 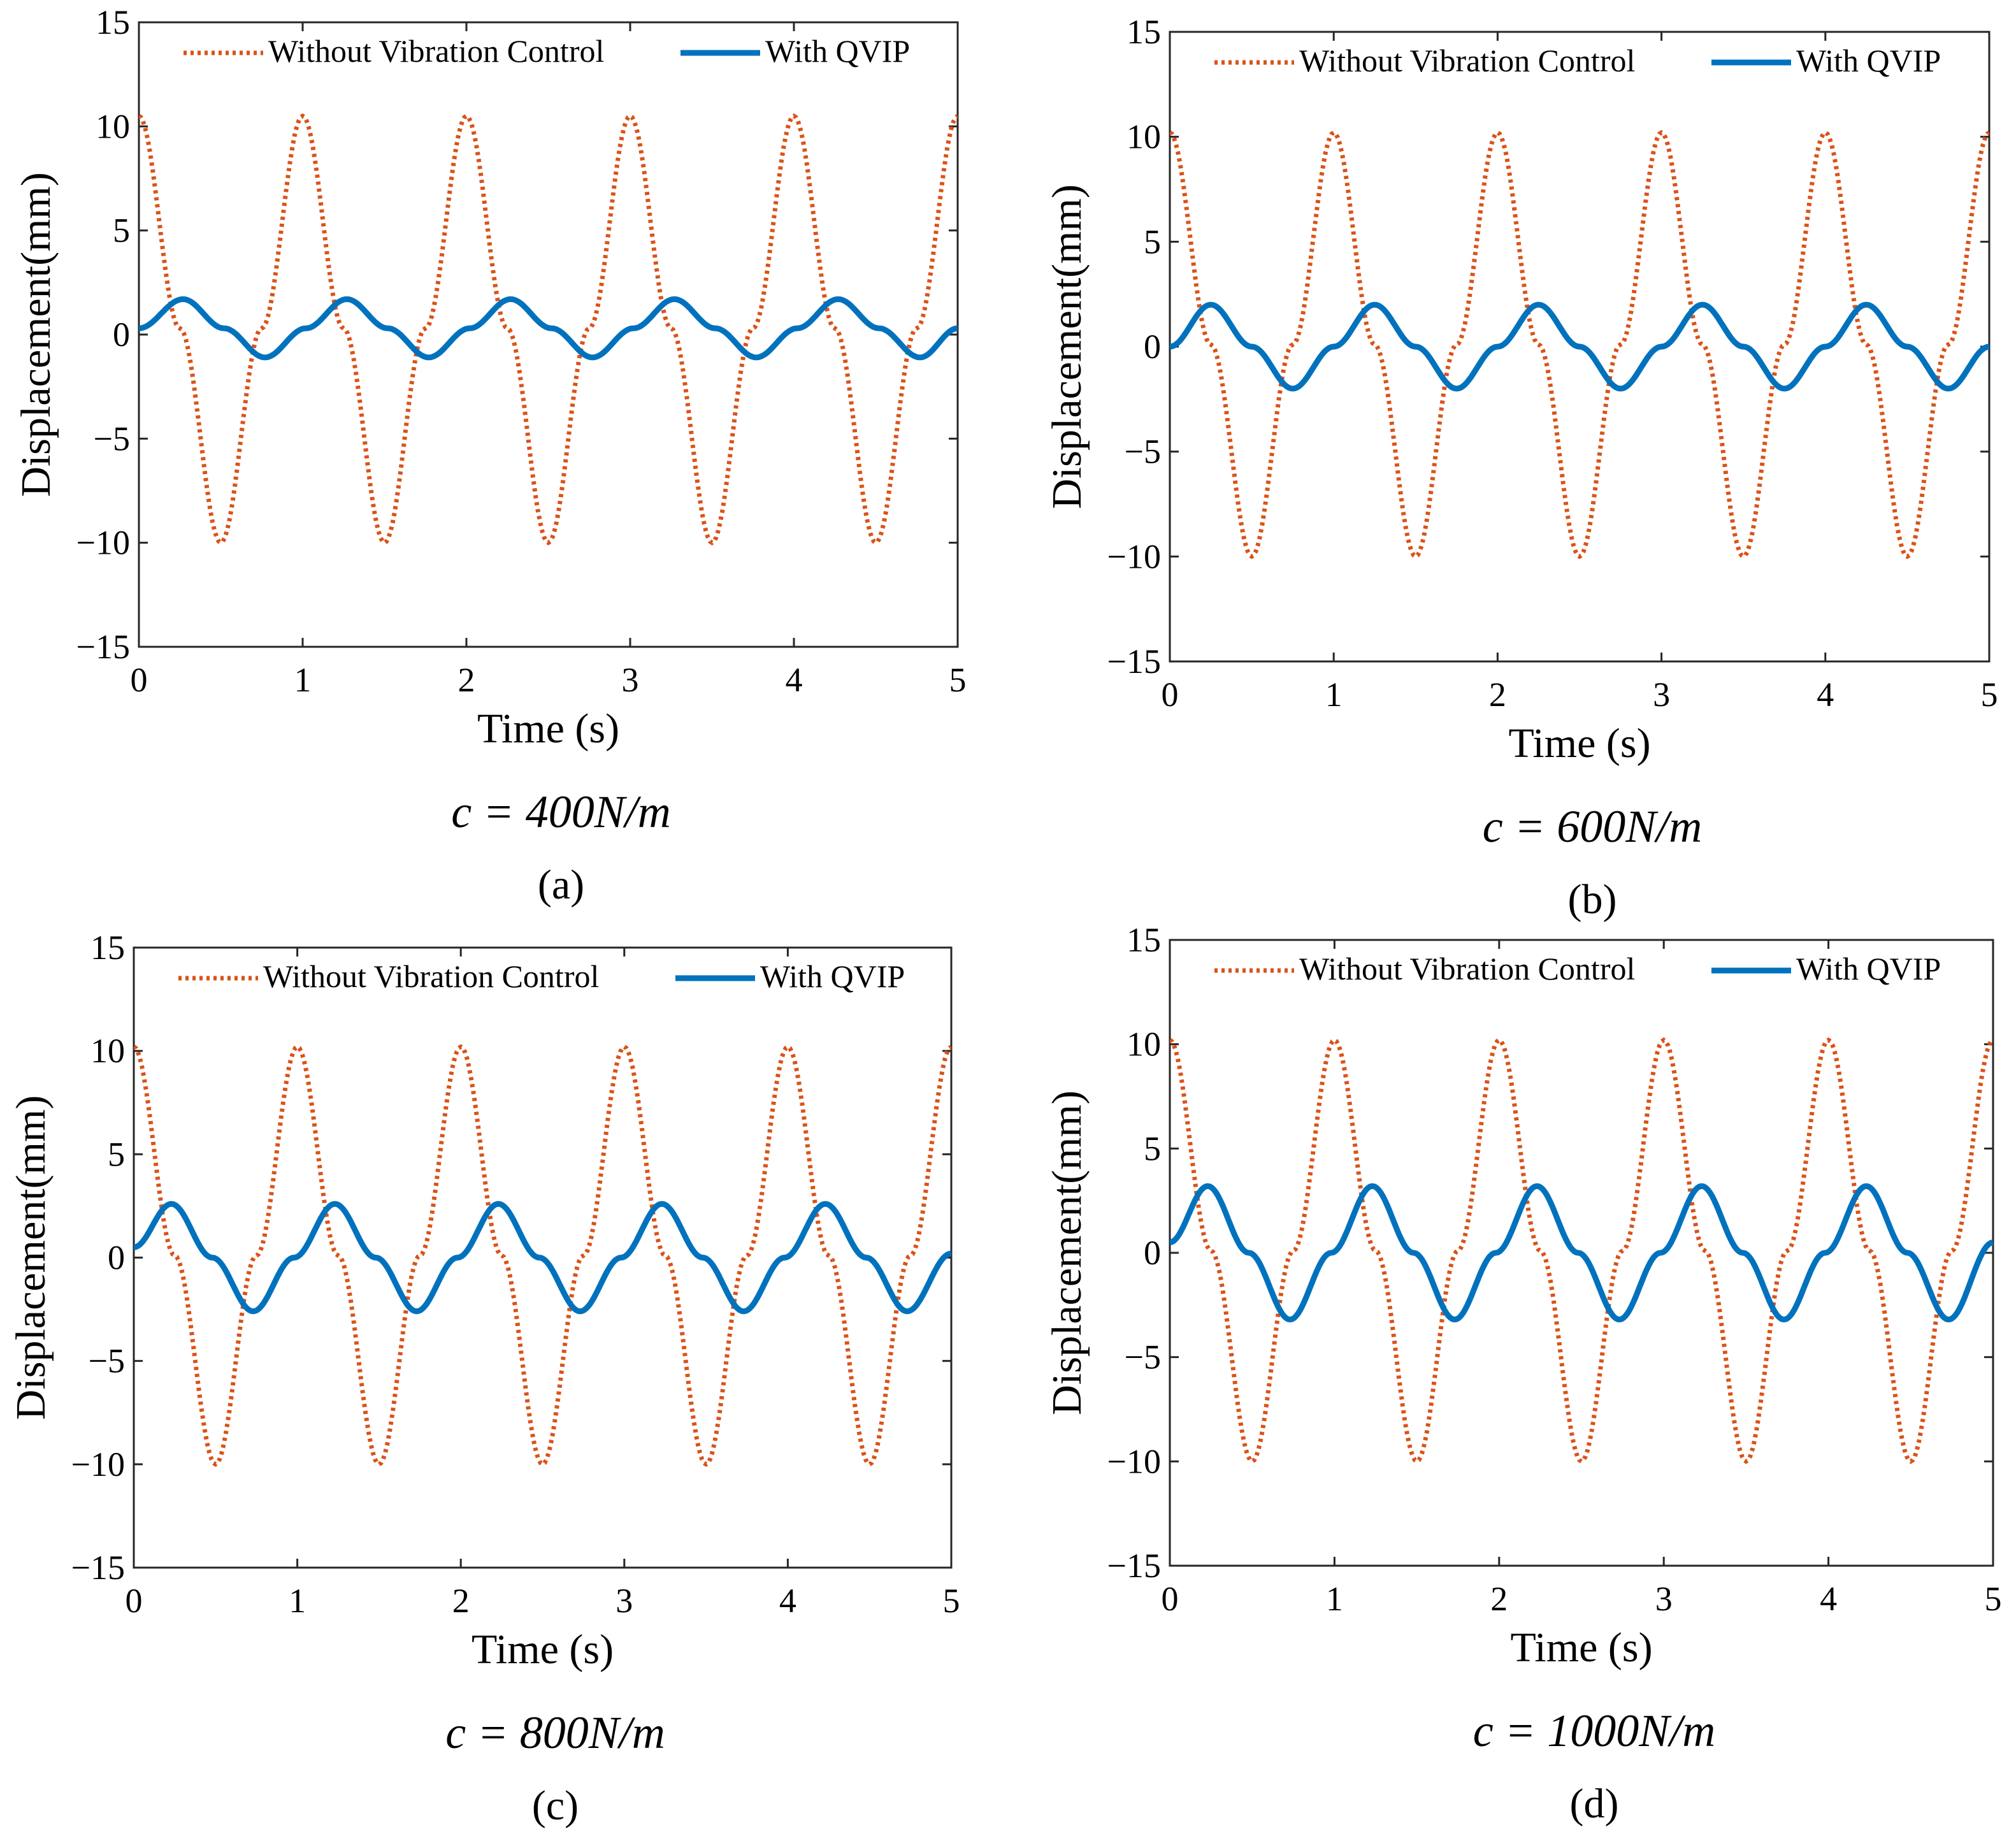 I want to click on parameter-label: c = 600N/m, so click(x=1593, y=826).